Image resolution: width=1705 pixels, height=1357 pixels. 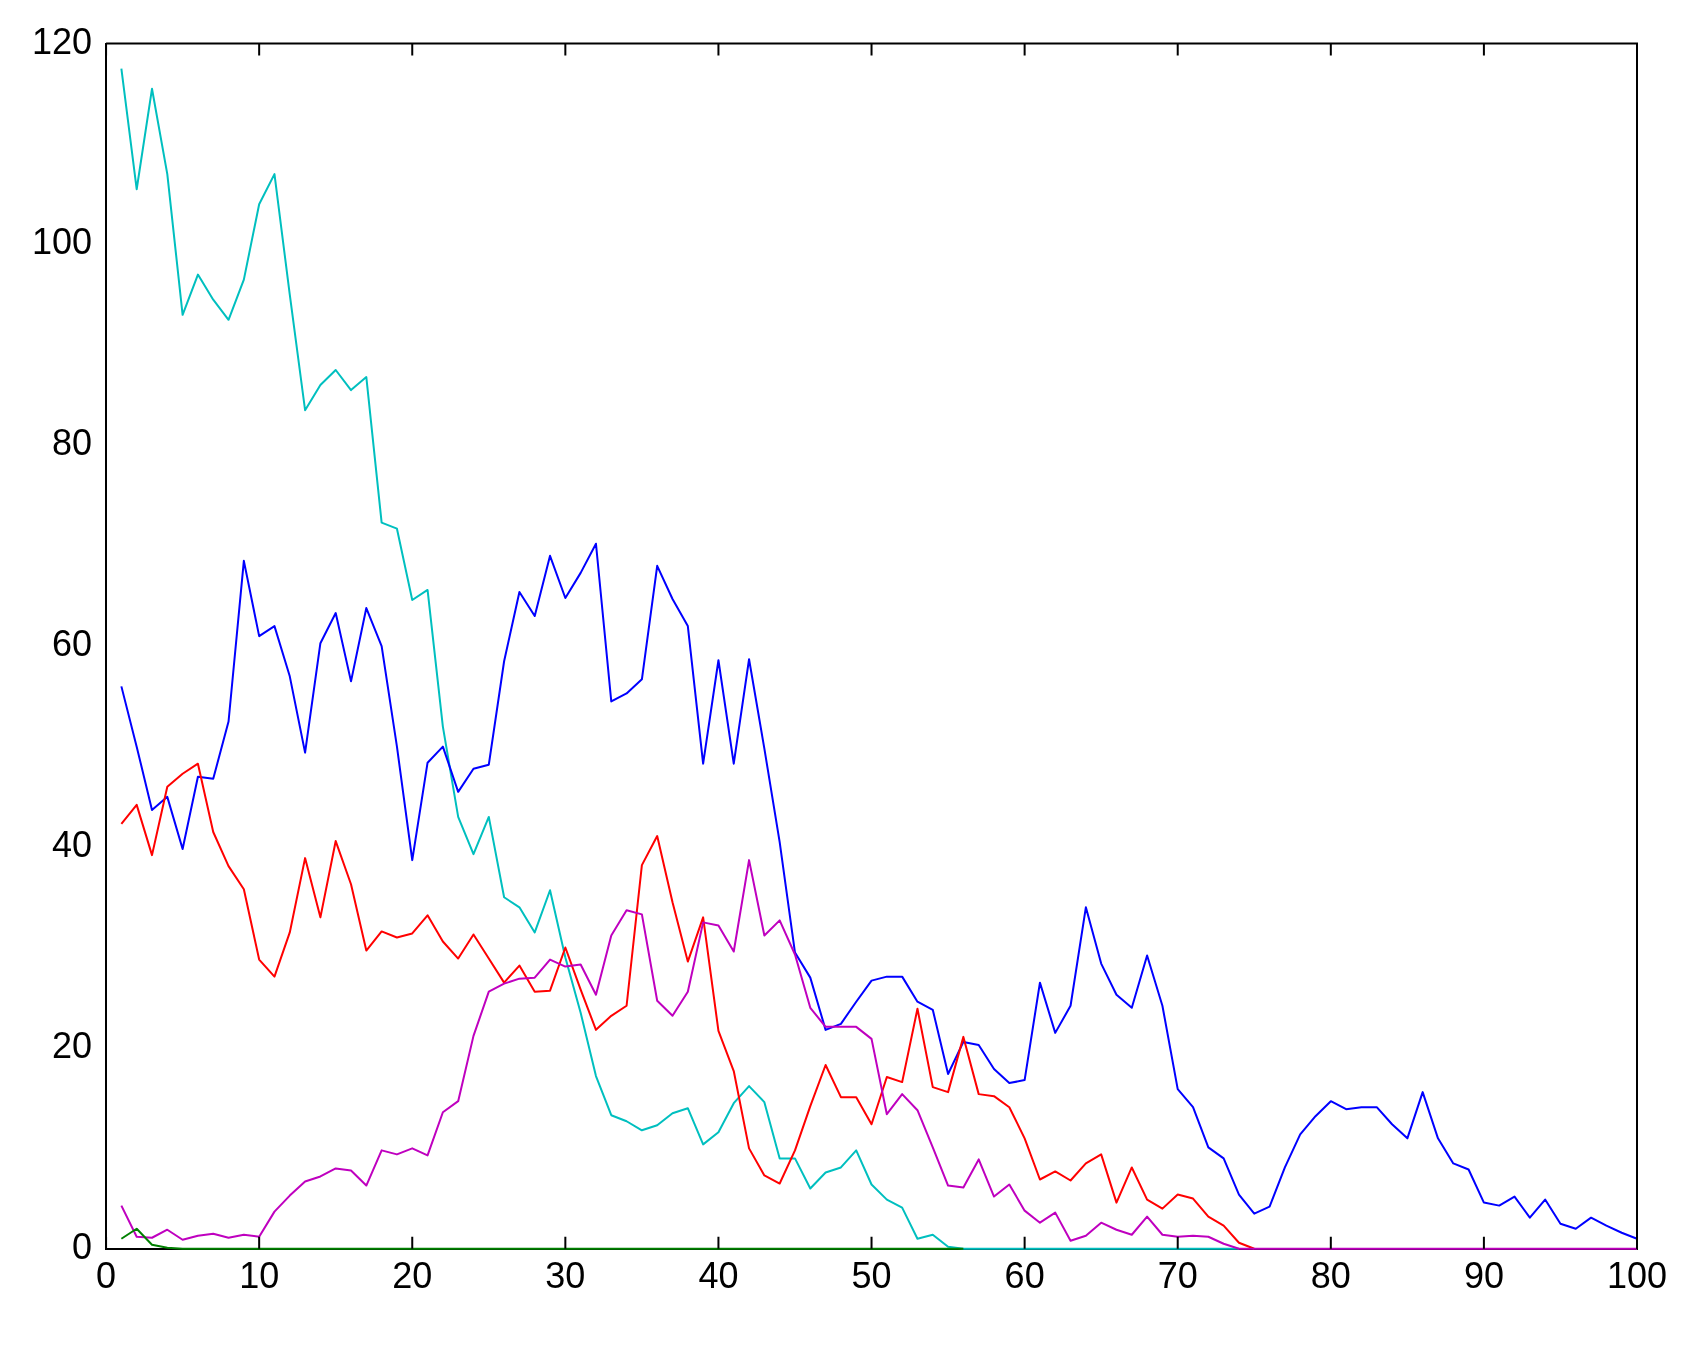 I want to click on y-tick-label: 100, so click(x=62, y=242).